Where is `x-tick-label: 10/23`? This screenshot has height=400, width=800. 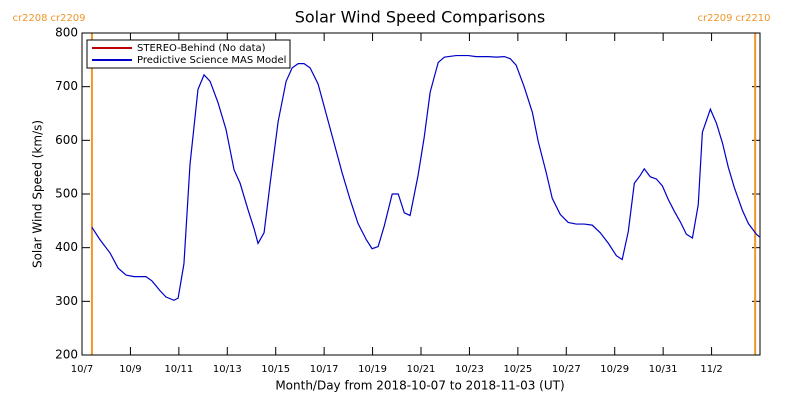 x-tick-label: 10/23 is located at coordinates (469, 369).